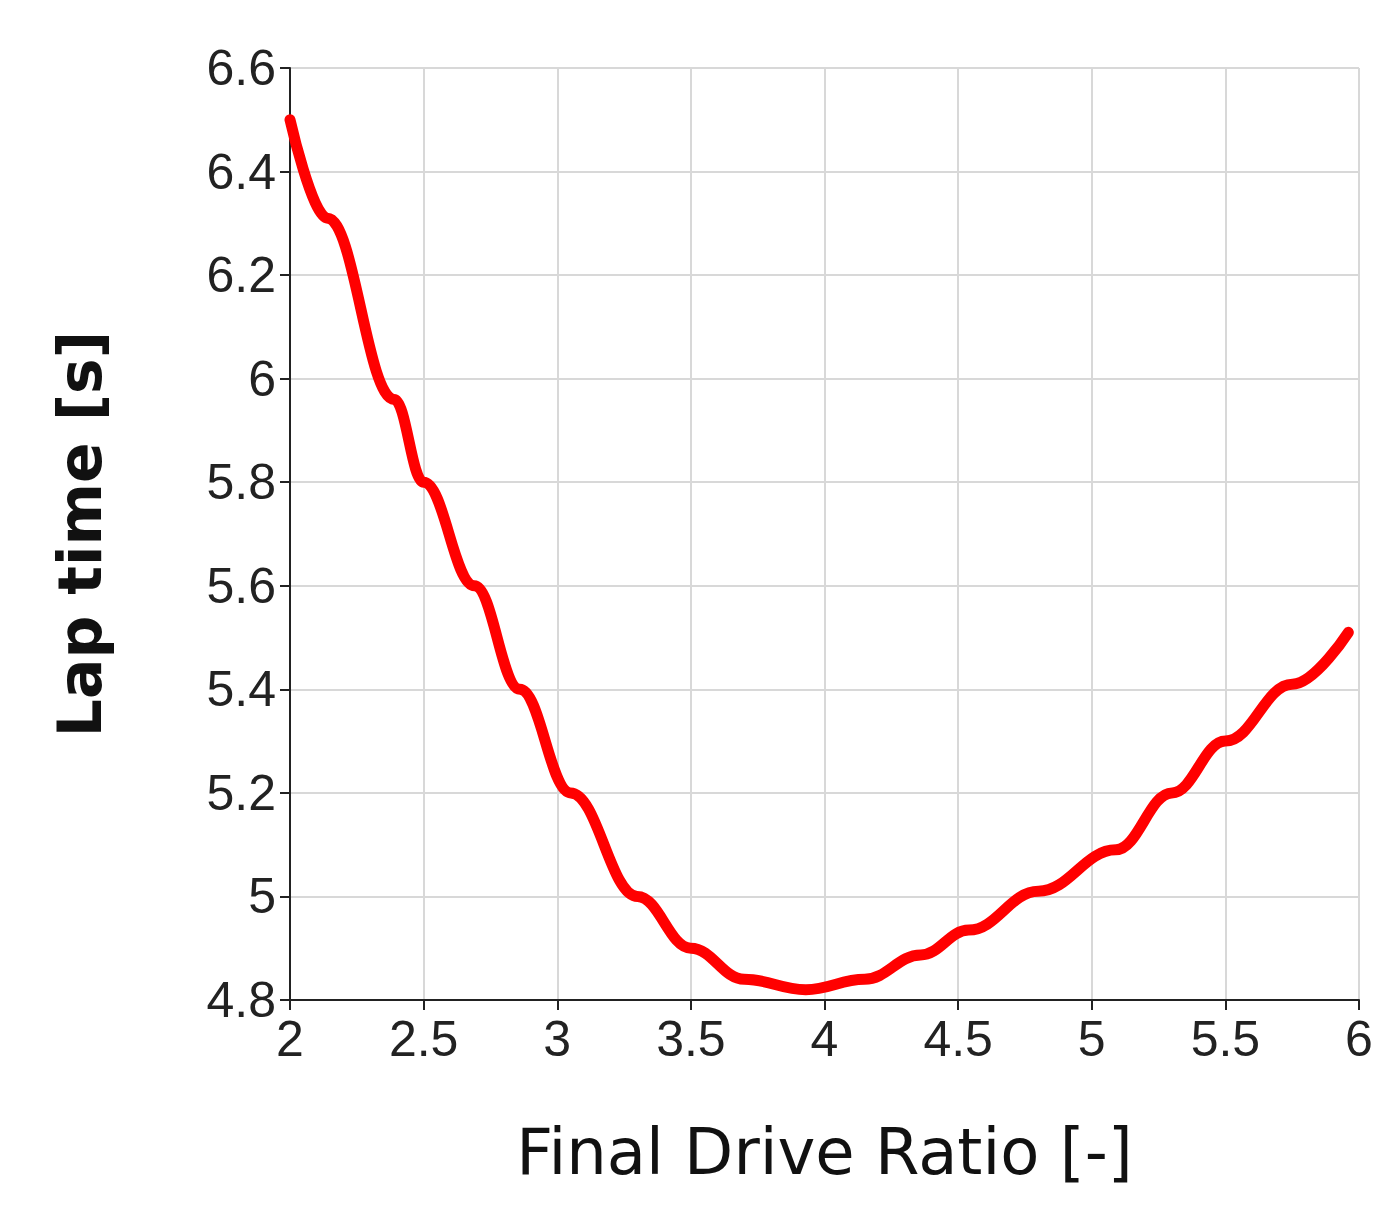 The width and height of the screenshot is (1399, 1225). What do you see at coordinates (241, 275) in the screenshot?
I see `y-tick-label: 6.2` at bounding box center [241, 275].